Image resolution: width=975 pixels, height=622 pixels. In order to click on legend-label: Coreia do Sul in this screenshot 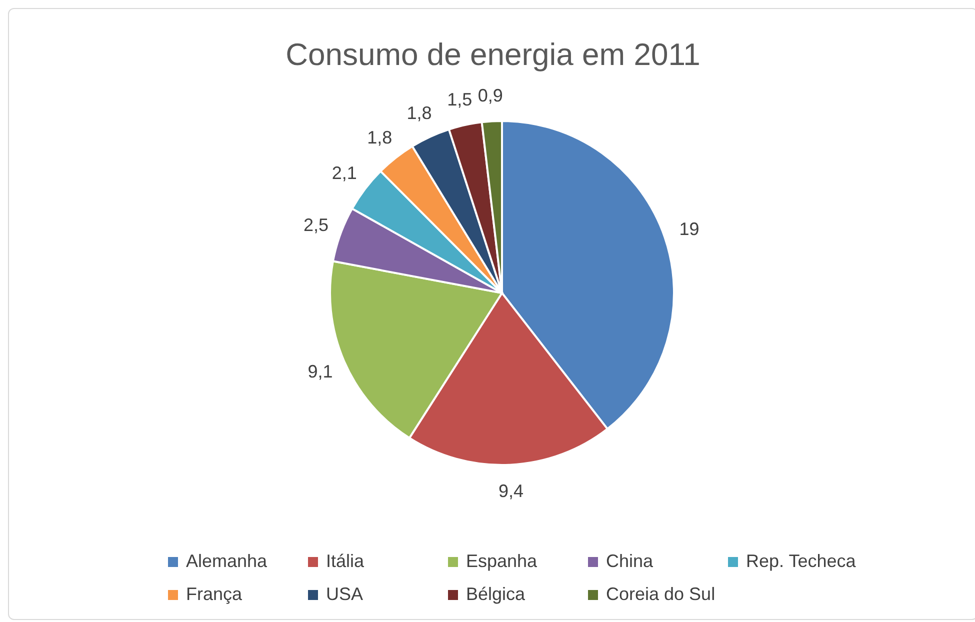, I will do `click(661, 594)`.